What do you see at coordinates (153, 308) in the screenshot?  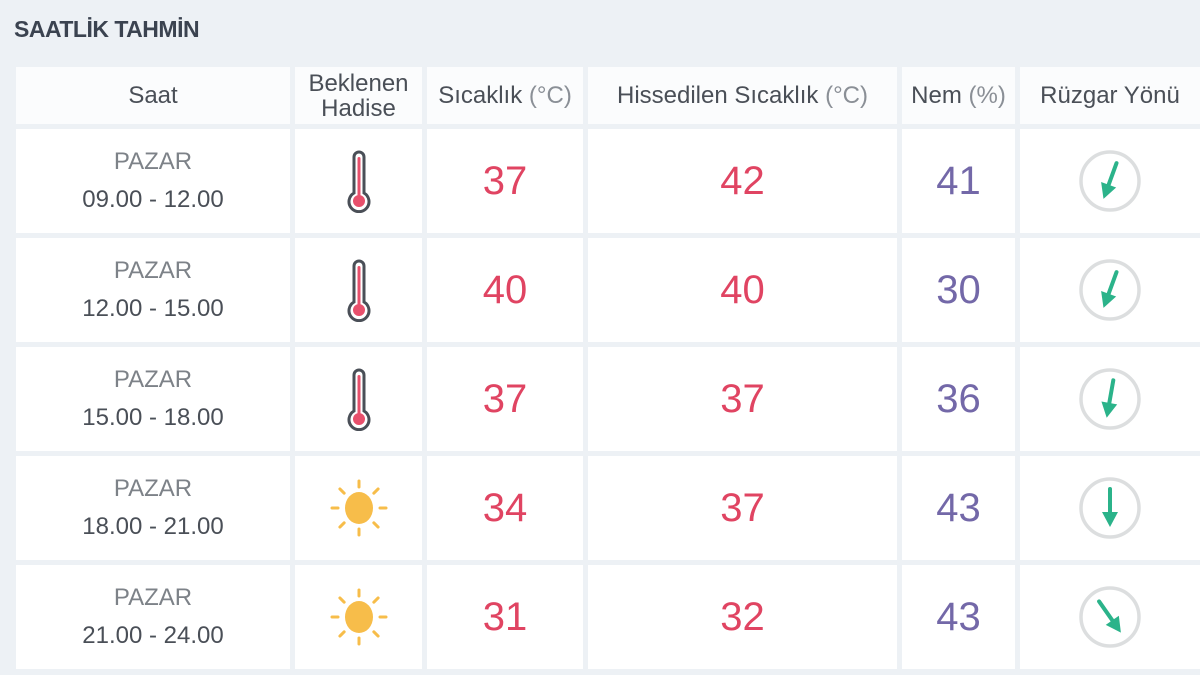 I see `time-range: 12.00 - 15.00` at bounding box center [153, 308].